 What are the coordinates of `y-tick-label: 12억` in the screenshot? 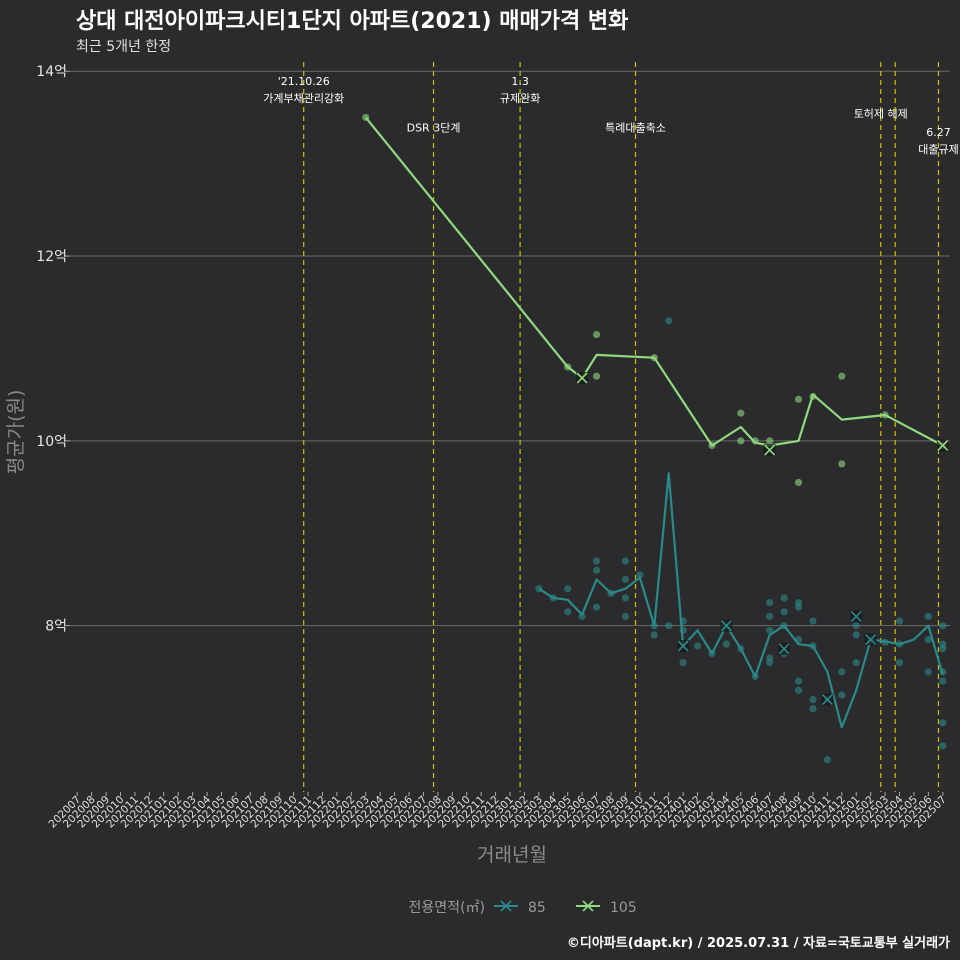 It's located at (51, 257).